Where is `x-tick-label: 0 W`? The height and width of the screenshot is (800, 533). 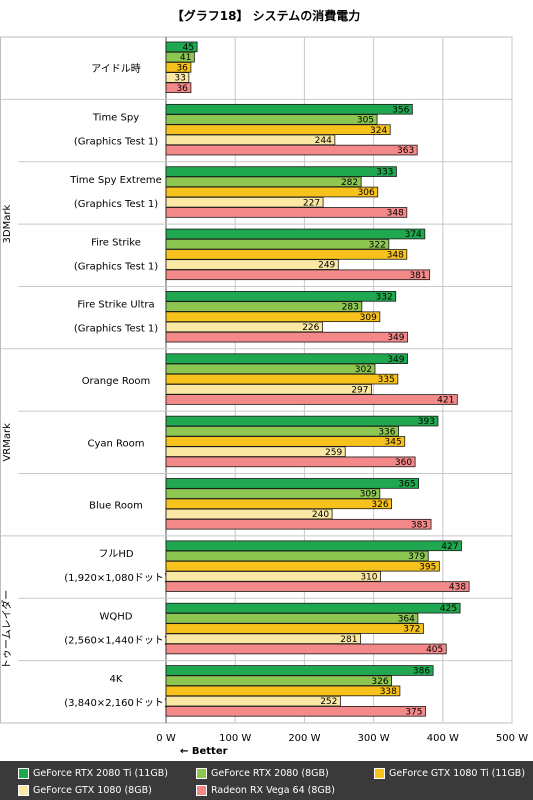 x-tick-label: 0 W is located at coordinates (166, 738).